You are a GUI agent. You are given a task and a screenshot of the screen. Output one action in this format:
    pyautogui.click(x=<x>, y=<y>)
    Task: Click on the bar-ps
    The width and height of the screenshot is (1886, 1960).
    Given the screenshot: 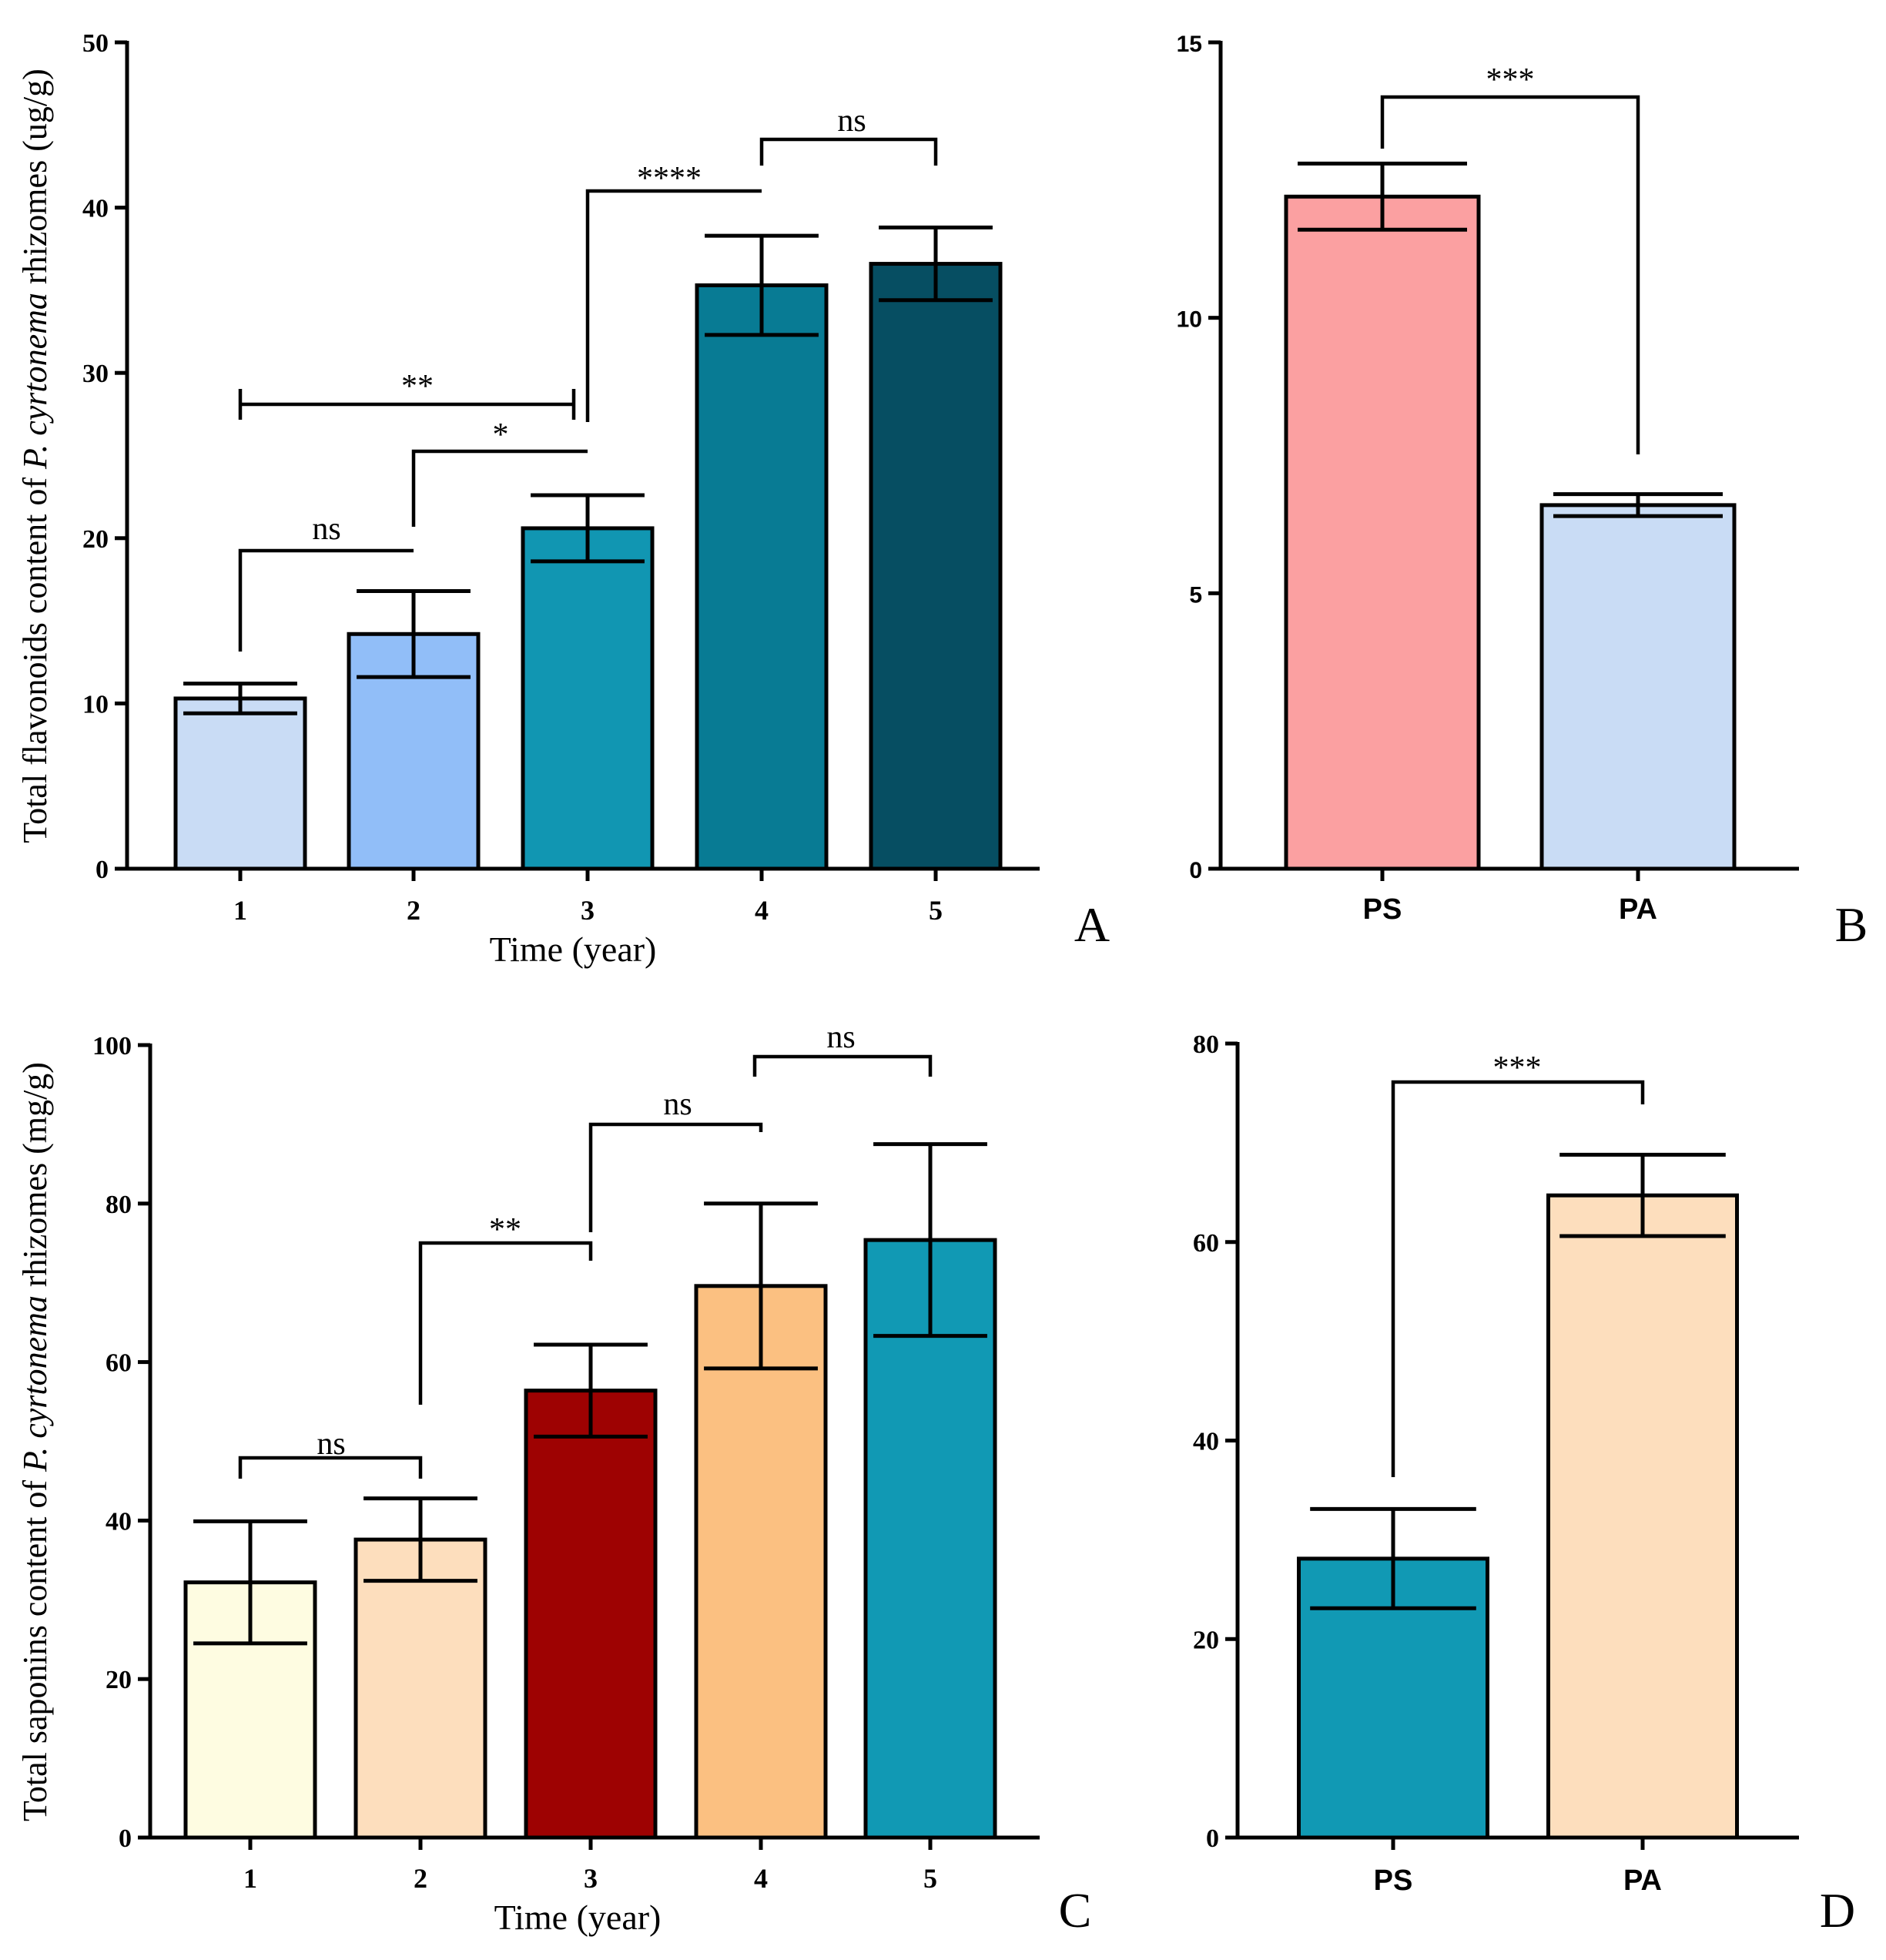 What is the action you would take?
    pyautogui.click(x=1382, y=533)
    